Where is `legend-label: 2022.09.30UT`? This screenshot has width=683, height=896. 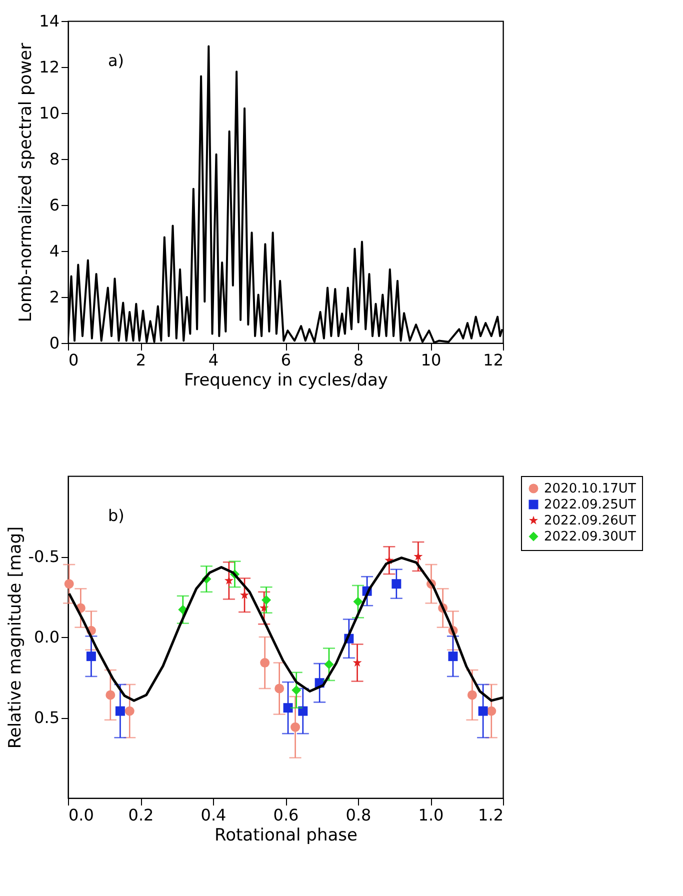
legend-label: 2022.09.30UT is located at coordinates (590, 537).